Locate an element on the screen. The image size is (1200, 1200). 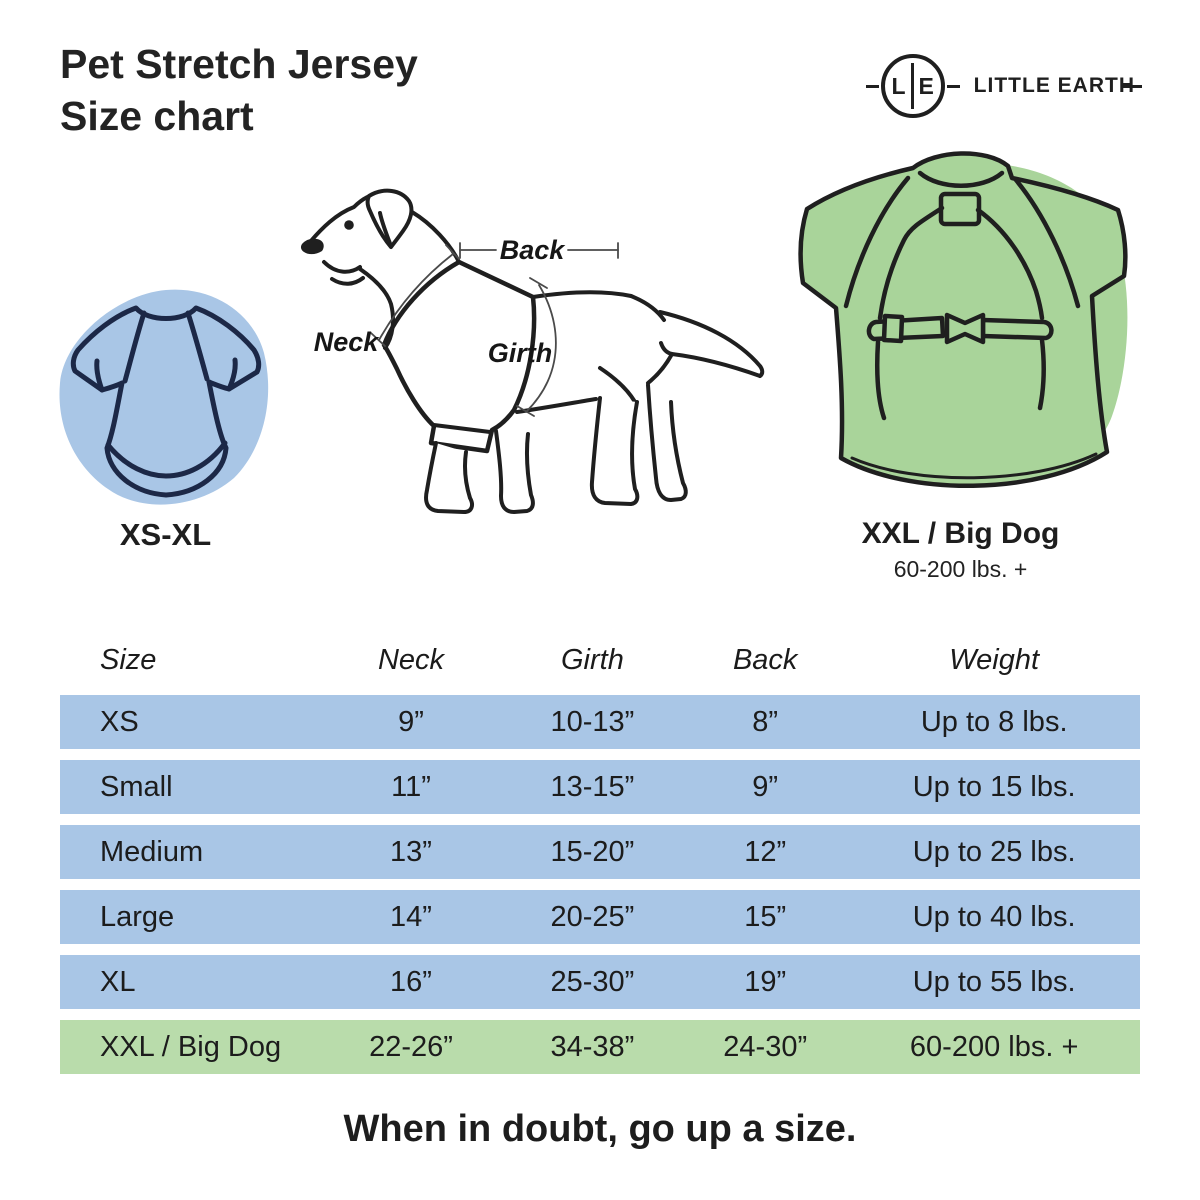
dog-shirt-cuff-line is located at coordinates (462, 428).